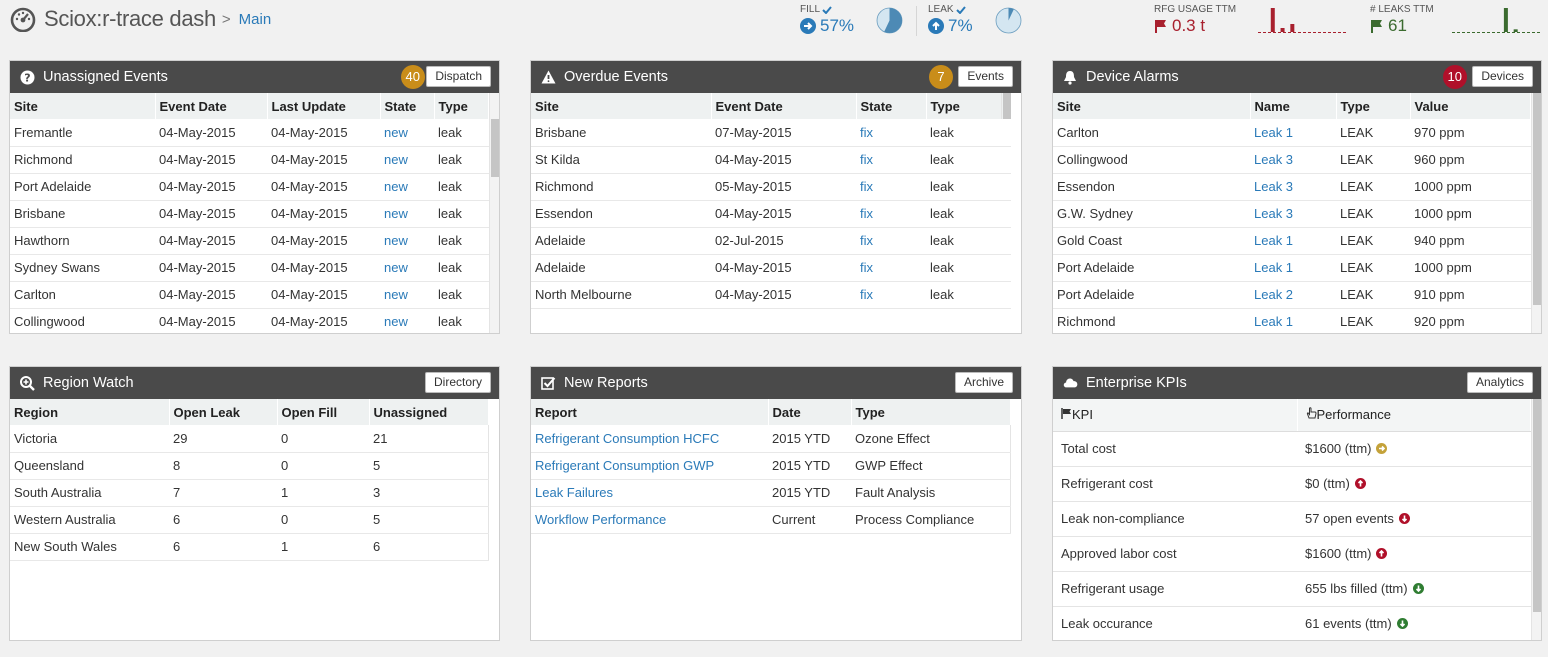 This screenshot has height=657, width=1548. Describe the element at coordinates (1502, 76) in the screenshot. I see `devices-button: Devices` at that location.